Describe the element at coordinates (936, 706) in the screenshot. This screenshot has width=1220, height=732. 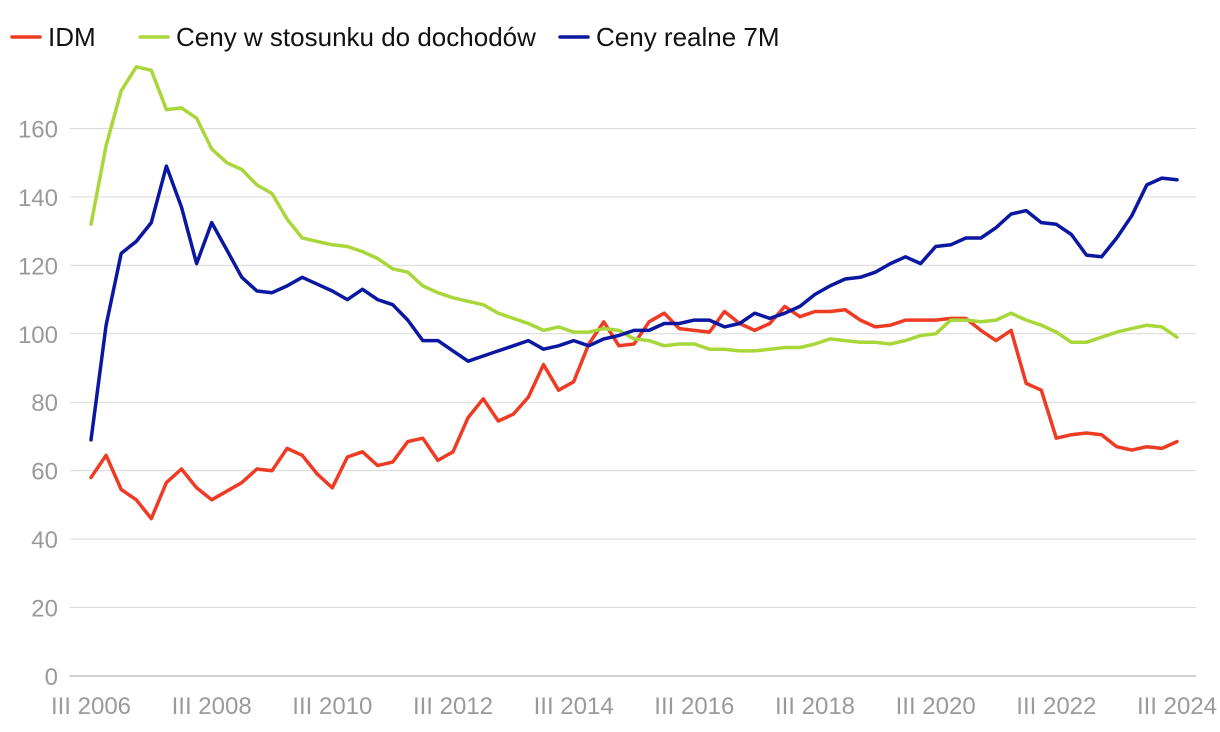
I see `x-tick-label: III 2020` at that location.